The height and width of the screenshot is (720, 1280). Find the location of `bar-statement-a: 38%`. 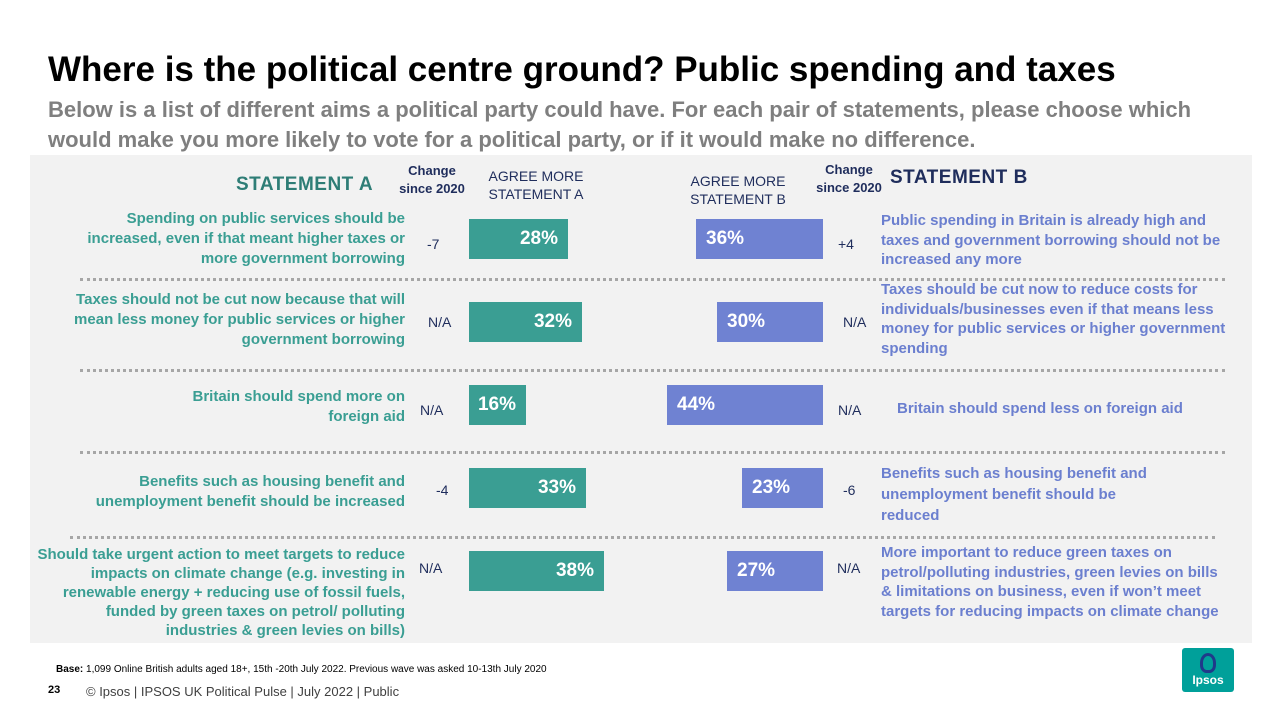

bar-statement-a: 38% is located at coordinates (536, 571).